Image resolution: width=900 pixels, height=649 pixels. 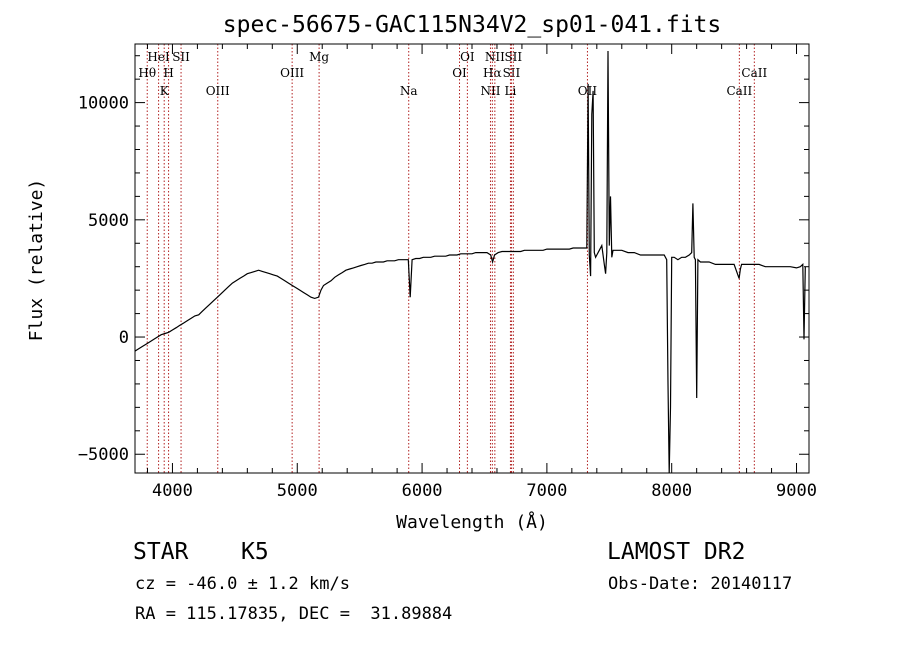 What do you see at coordinates (700, 584) in the screenshot?
I see `observation-date: Obs-Date: 20140117` at bounding box center [700, 584].